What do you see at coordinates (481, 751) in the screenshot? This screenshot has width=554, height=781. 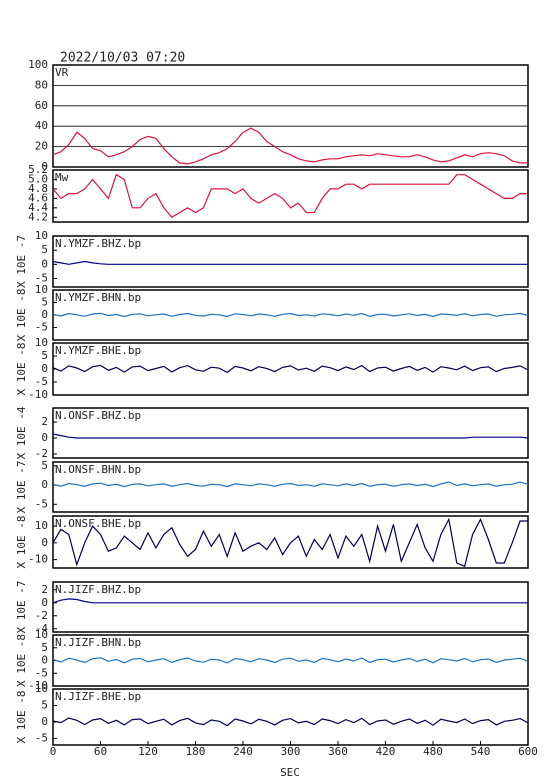 I see `x-tick-label: 540` at bounding box center [481, 751].